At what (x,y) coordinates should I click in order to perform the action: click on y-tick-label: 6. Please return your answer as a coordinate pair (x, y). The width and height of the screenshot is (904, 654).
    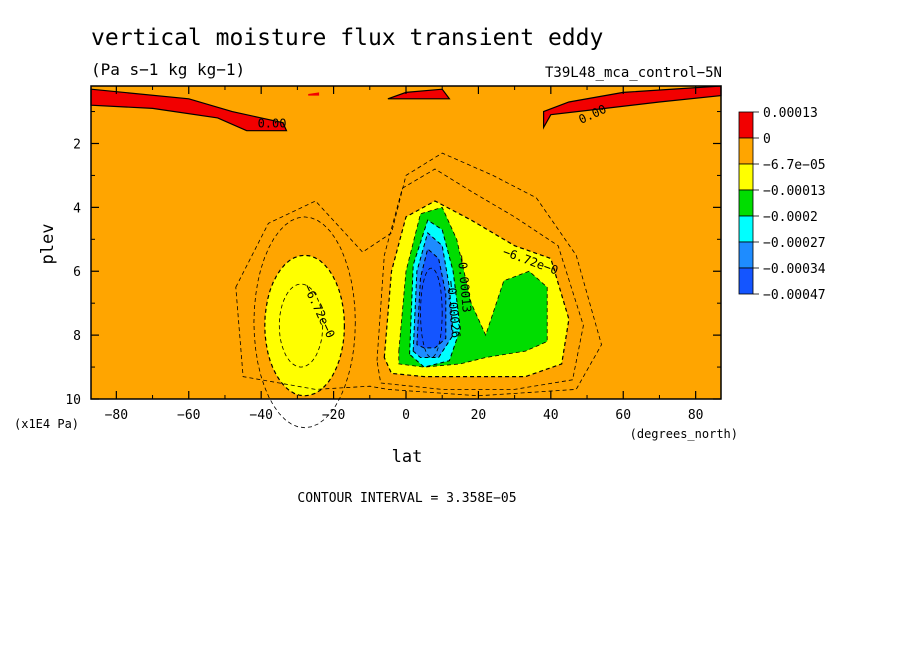
    Looking at the image, I should click on (77, 272).